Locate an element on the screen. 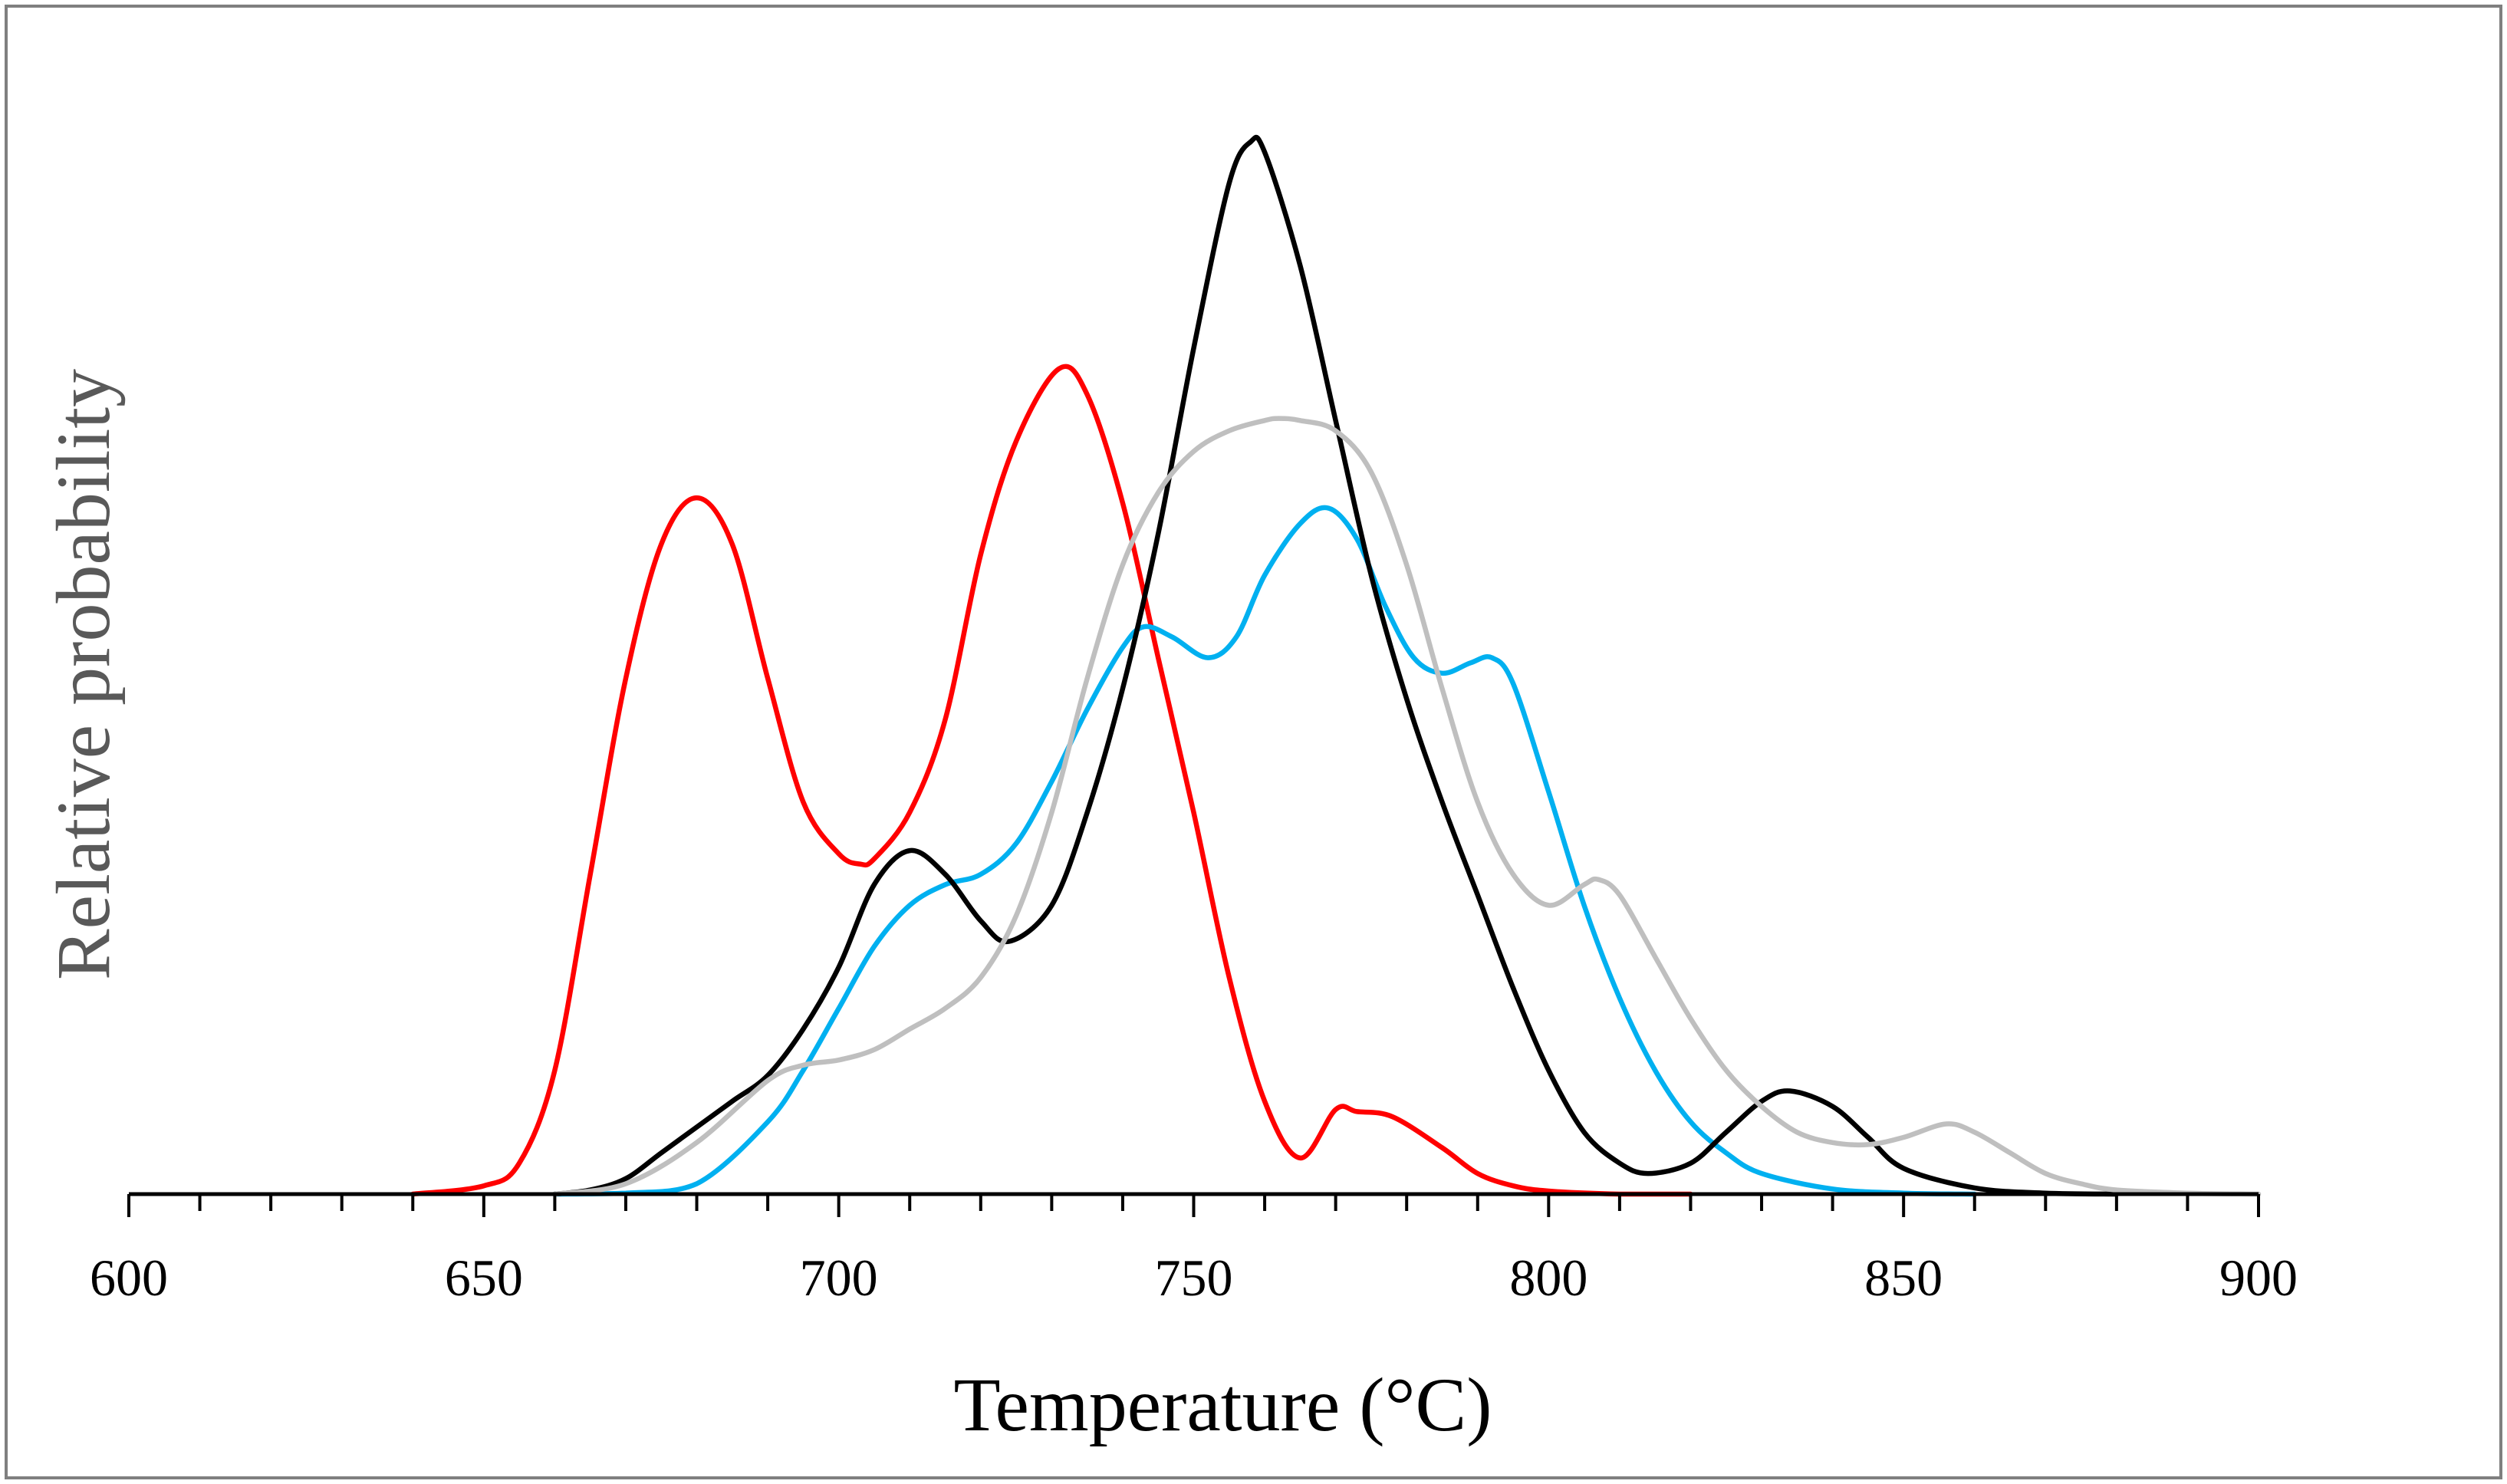 This screenshot has height=1484, width=2507. x-tick-label: 650 is located at coordinates (484, 1278).